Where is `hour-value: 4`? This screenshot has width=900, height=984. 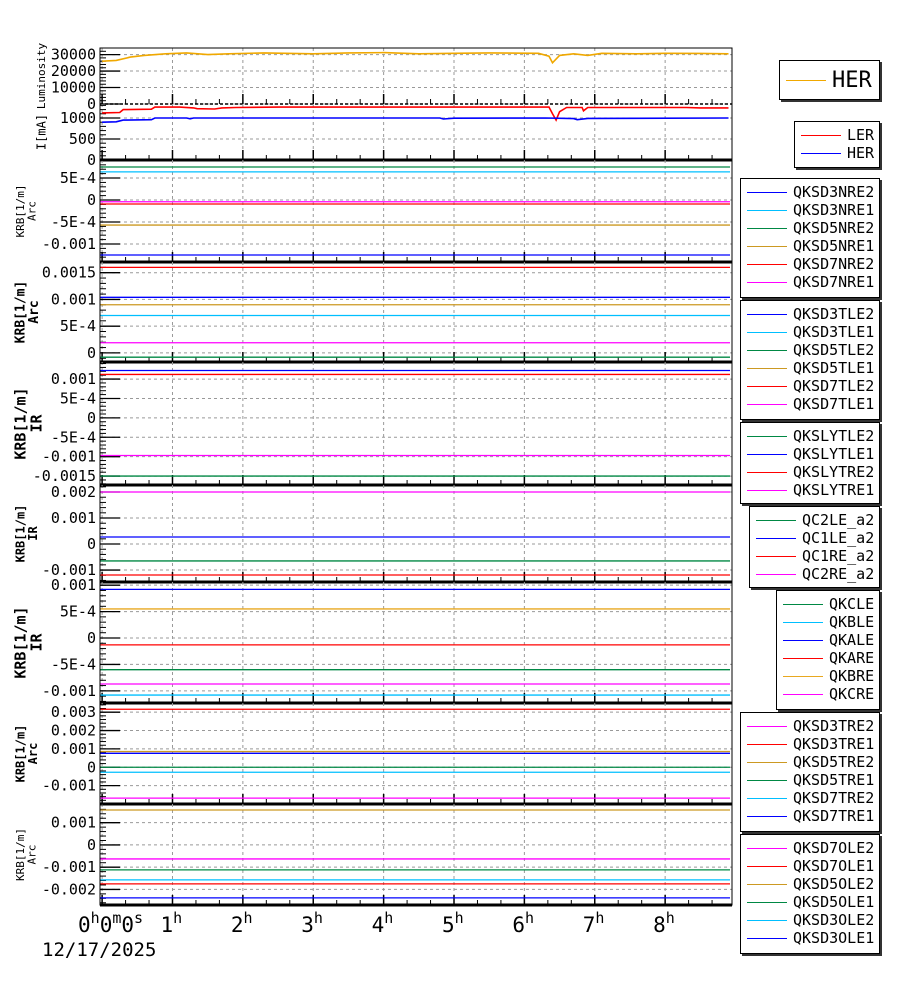
hour-value: 4 is located at coordinates (378, 925).